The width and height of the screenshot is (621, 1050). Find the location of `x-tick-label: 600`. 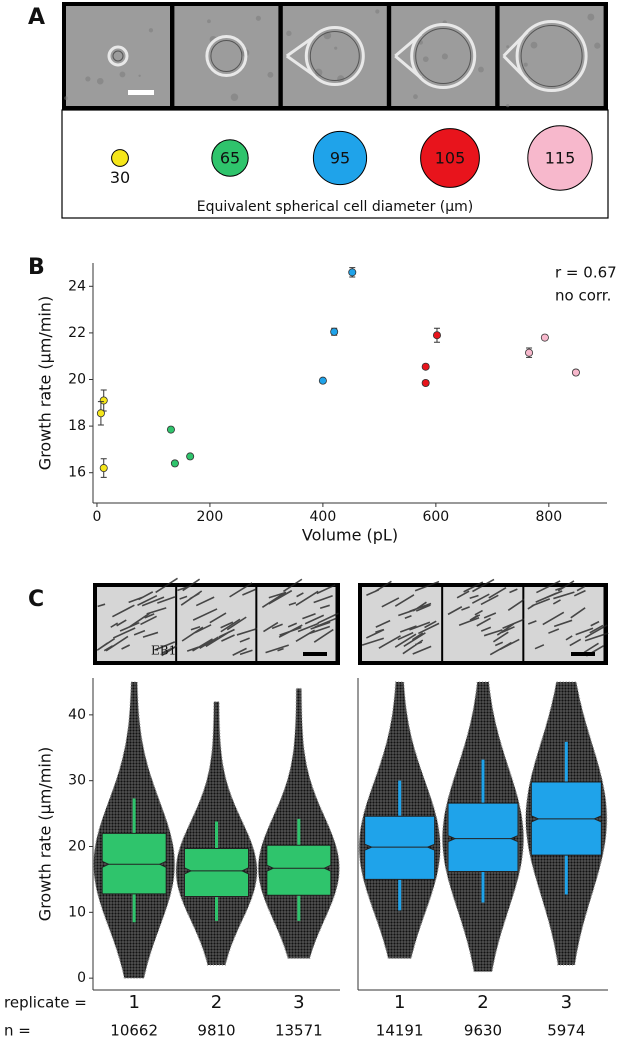

x-tick-label: 600 is located at coordinates (435, 517).